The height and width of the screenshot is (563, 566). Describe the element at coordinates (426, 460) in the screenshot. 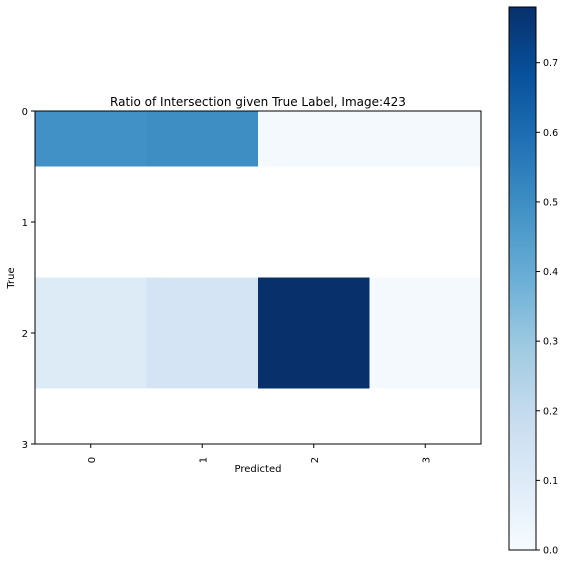

I see `x-tick-label: 3` at that location.